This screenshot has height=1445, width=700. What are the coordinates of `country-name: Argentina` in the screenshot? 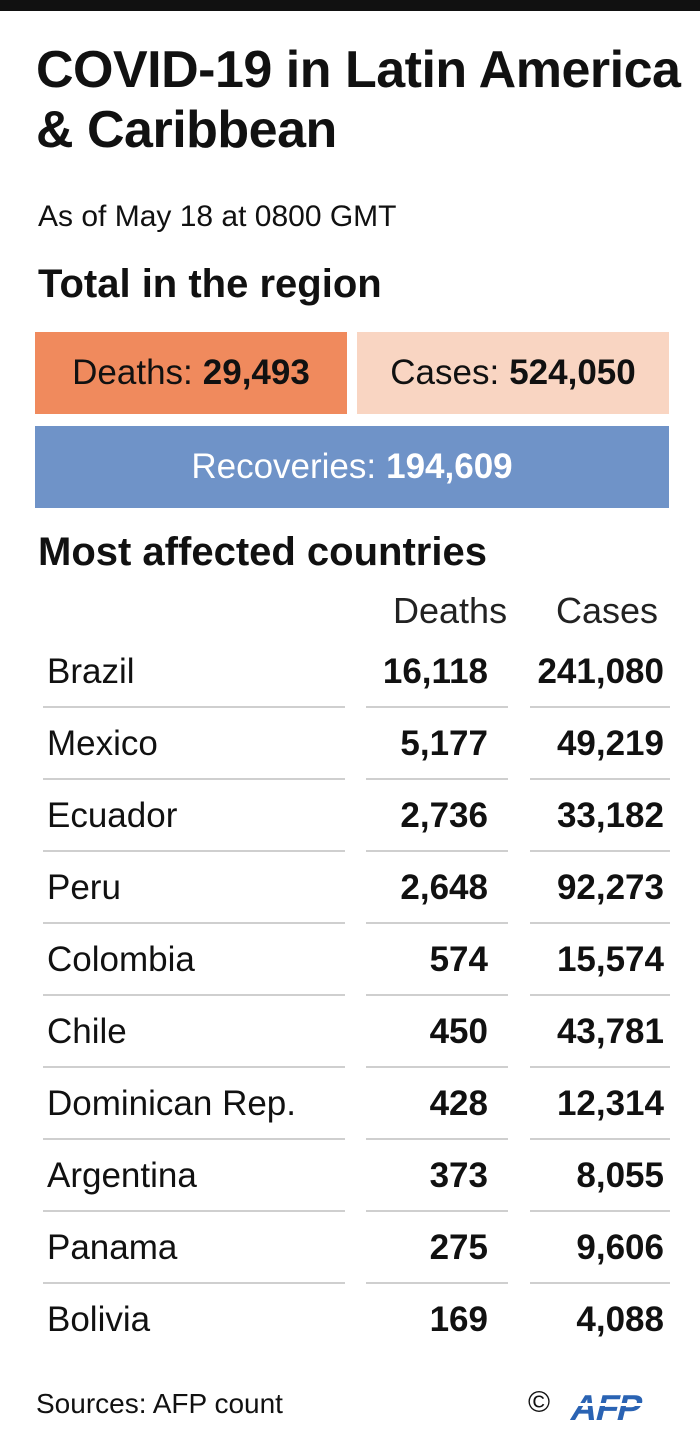 It's located at (122, 1175).